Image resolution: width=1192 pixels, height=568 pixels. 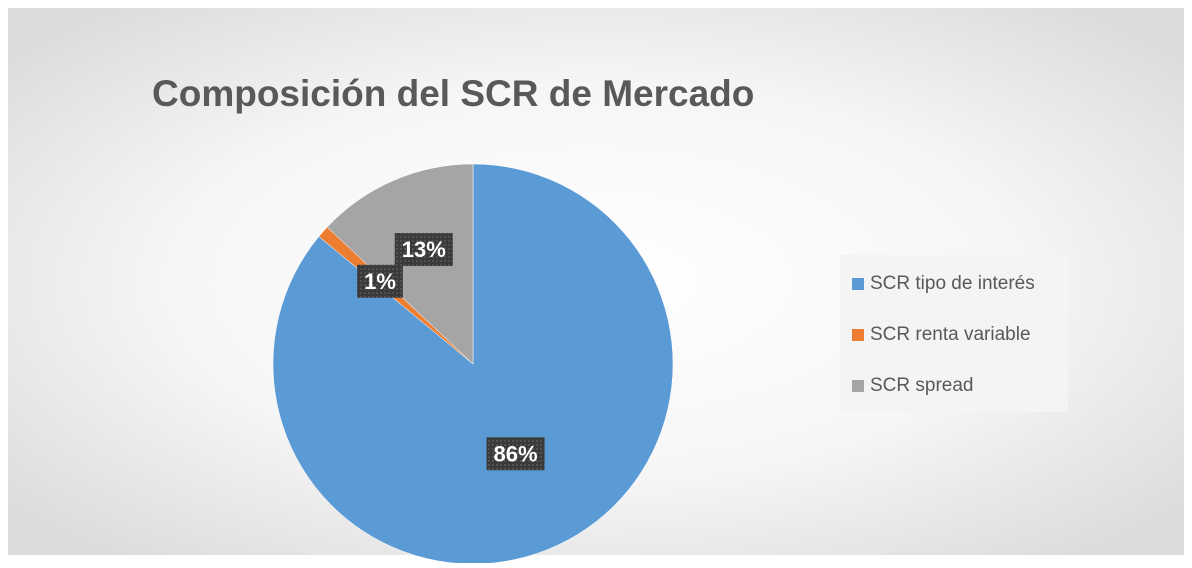 What do you see at coordinates (453, 93) in the screenshot?
I see `chart-title: Composición del SCR de Mercado` at bounding box center [453, 93].